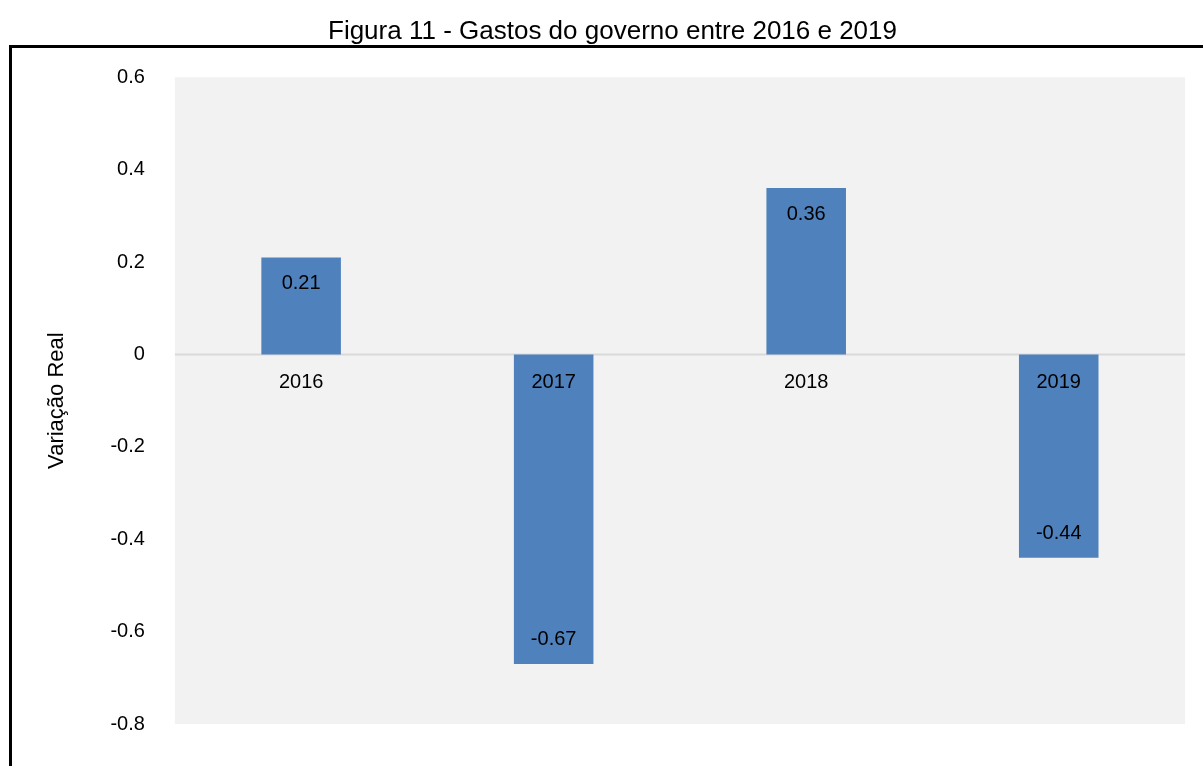 The image size is (1203, 766). I want to click on y-tick-label: -0.2, so click(127, 445).